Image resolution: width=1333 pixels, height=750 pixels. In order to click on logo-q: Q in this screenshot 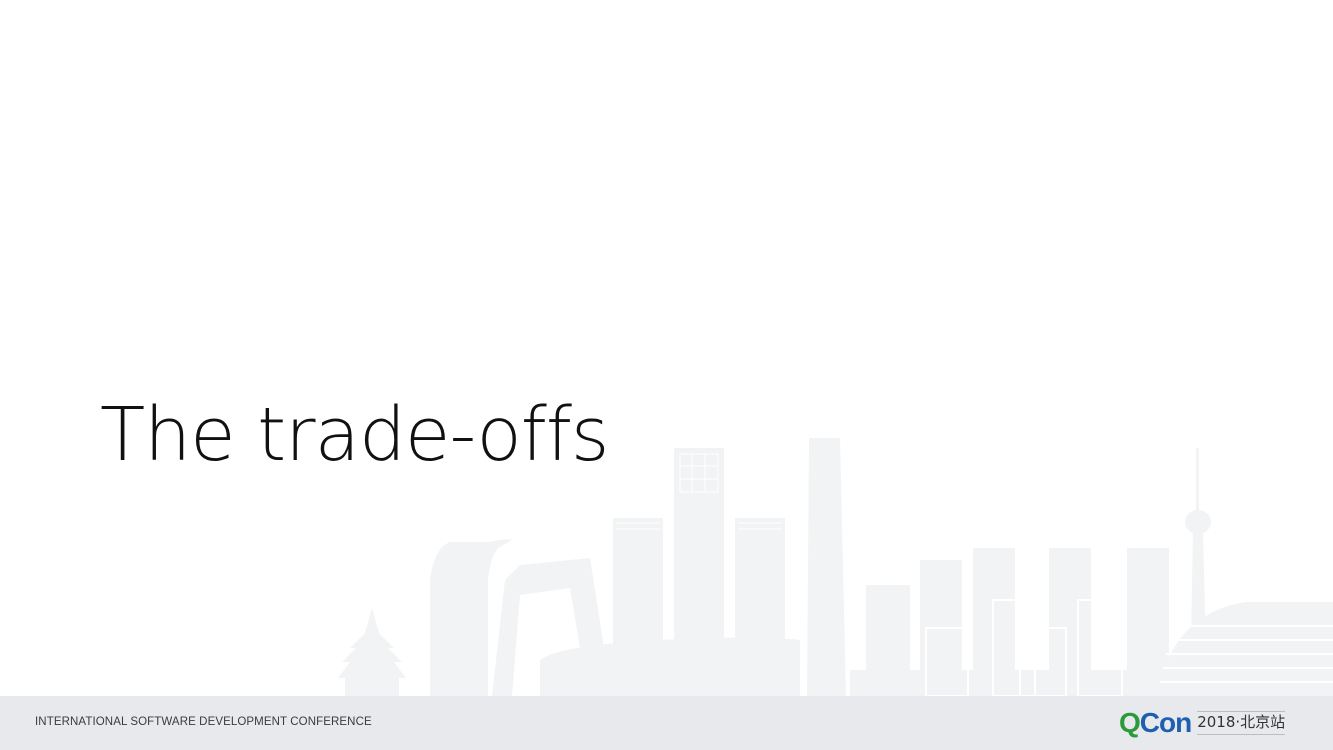, I will do `click(1130, 722)`.